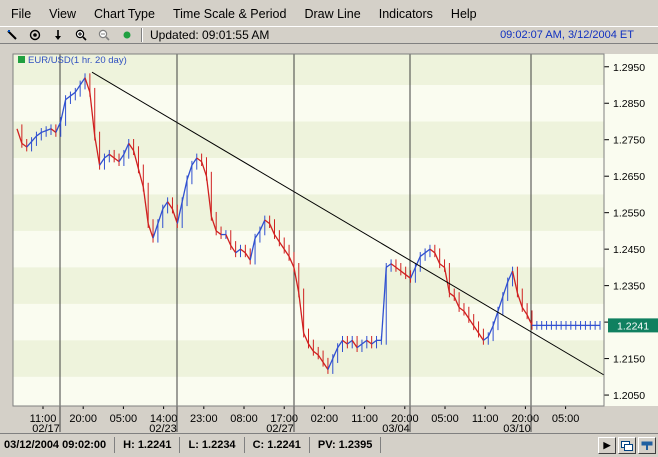 The width and height of the screenshot is (658, 457). What do you see at coordinates (405, 14) in the screenshot?
I see `menu-indicators: Indicators` at bounding box center [405, 14].